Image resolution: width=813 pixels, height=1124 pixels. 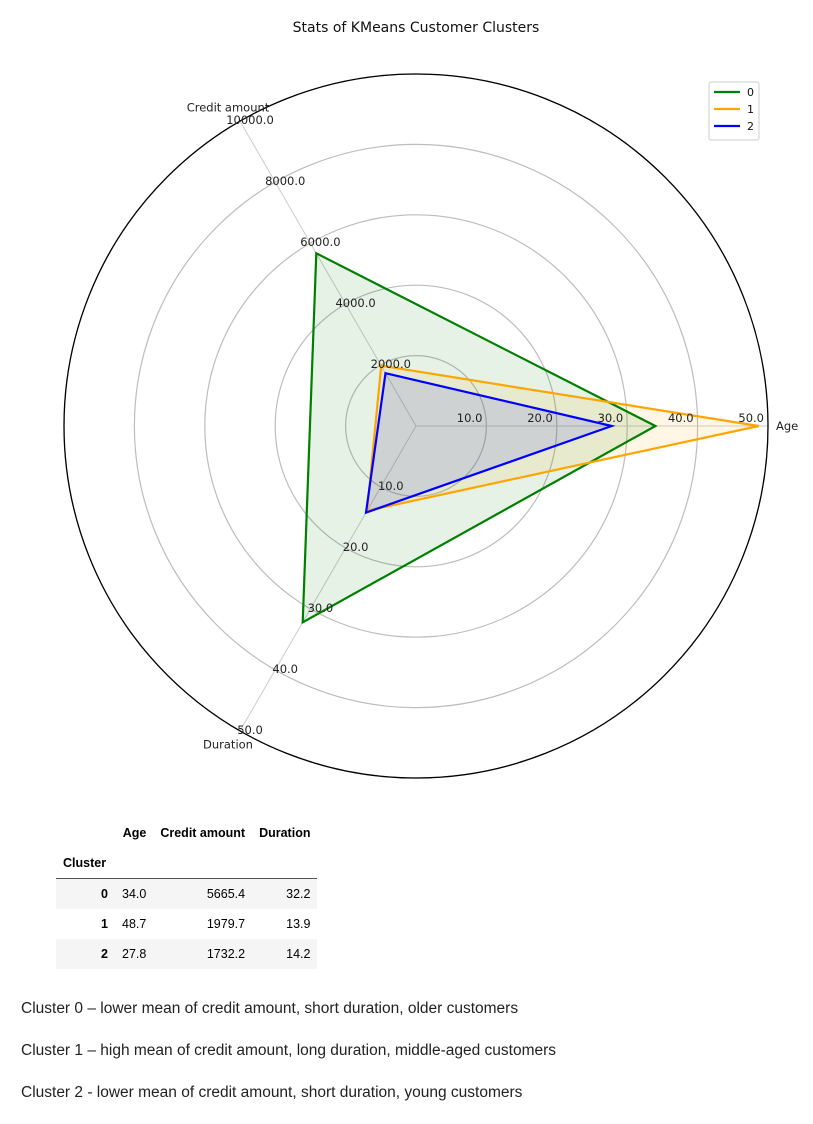 I want to click on axis-label-credit-amount: Credit amount, so click(x=228, y=108).